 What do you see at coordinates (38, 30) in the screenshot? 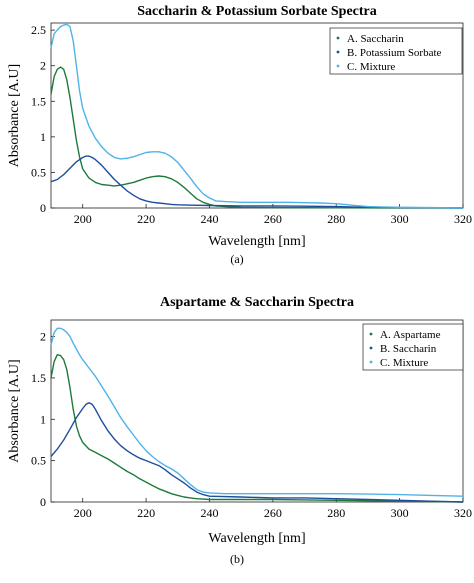
I see `y-tick-label: 2.5` at bounding box center [38, 30].